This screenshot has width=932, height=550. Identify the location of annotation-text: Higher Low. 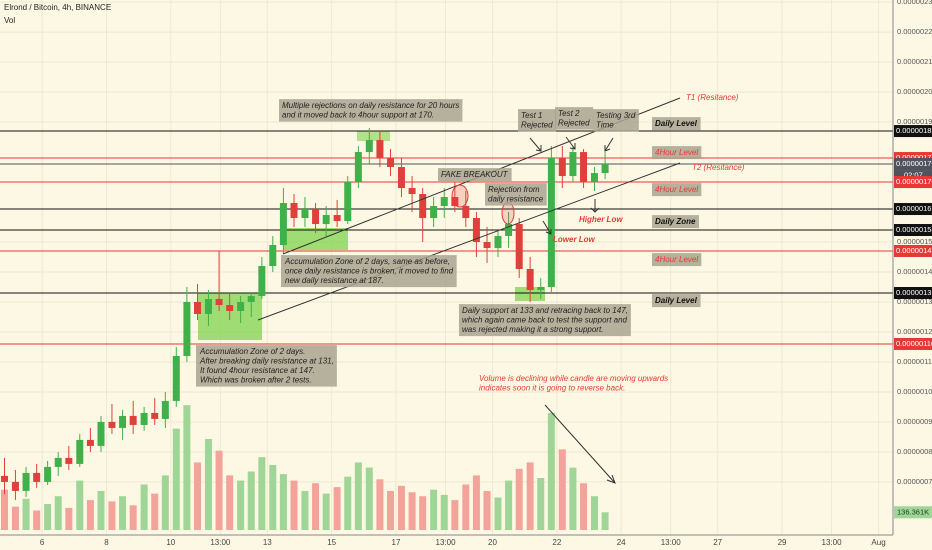
(601, 219).